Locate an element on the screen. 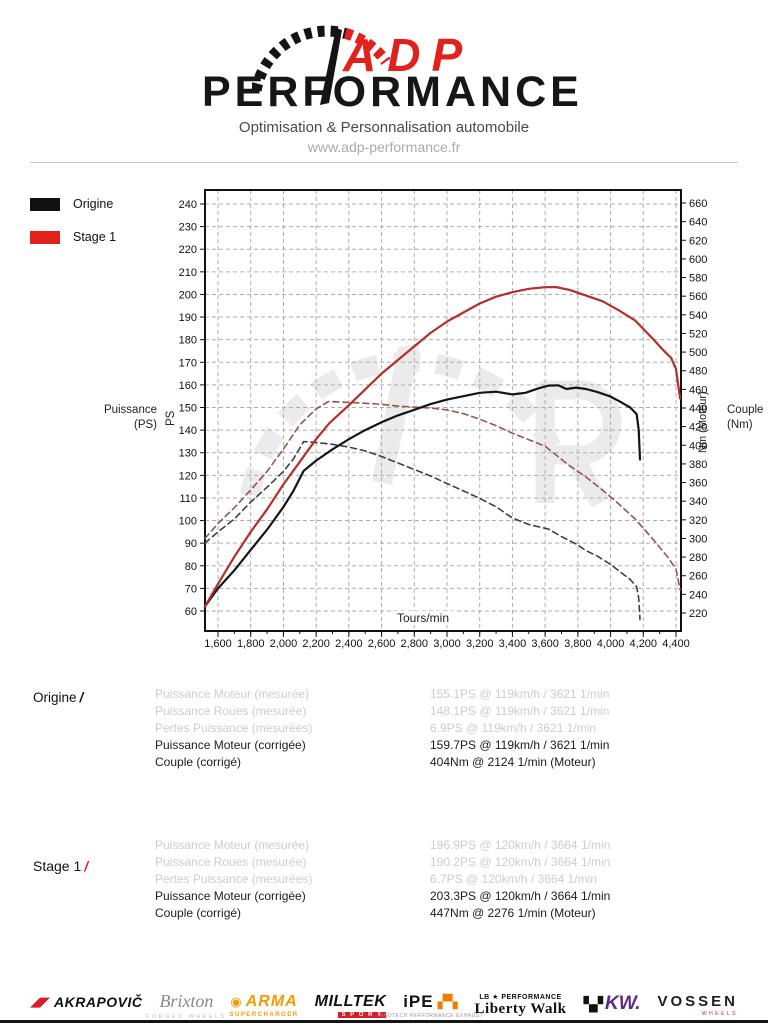 The height and width of the screenshot is (1024, 768). arma-logo-text: ARMA is located at coordinates (271, 1001).